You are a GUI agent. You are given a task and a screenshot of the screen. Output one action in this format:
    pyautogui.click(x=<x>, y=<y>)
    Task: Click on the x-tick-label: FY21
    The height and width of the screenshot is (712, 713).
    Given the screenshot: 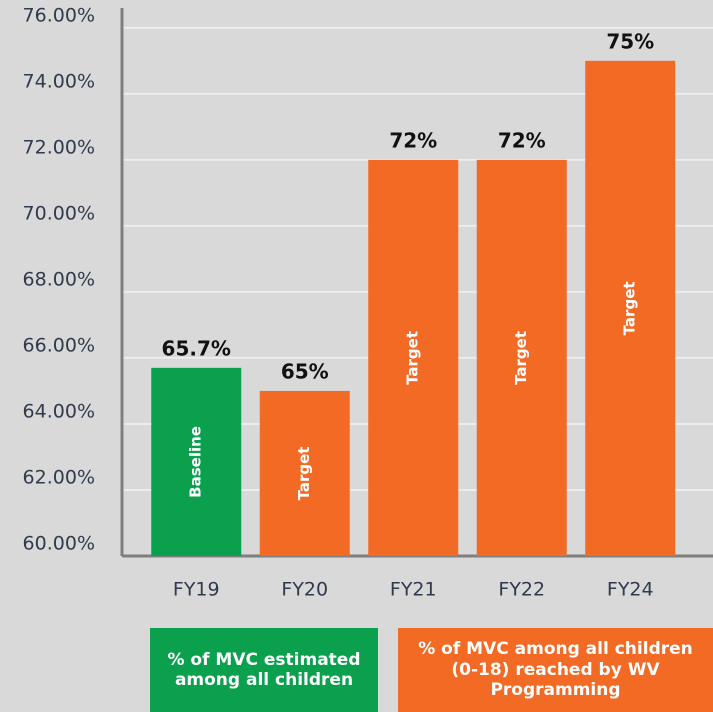 What is the action you would take?
    pyautogui.click(x=413, y=590)
    